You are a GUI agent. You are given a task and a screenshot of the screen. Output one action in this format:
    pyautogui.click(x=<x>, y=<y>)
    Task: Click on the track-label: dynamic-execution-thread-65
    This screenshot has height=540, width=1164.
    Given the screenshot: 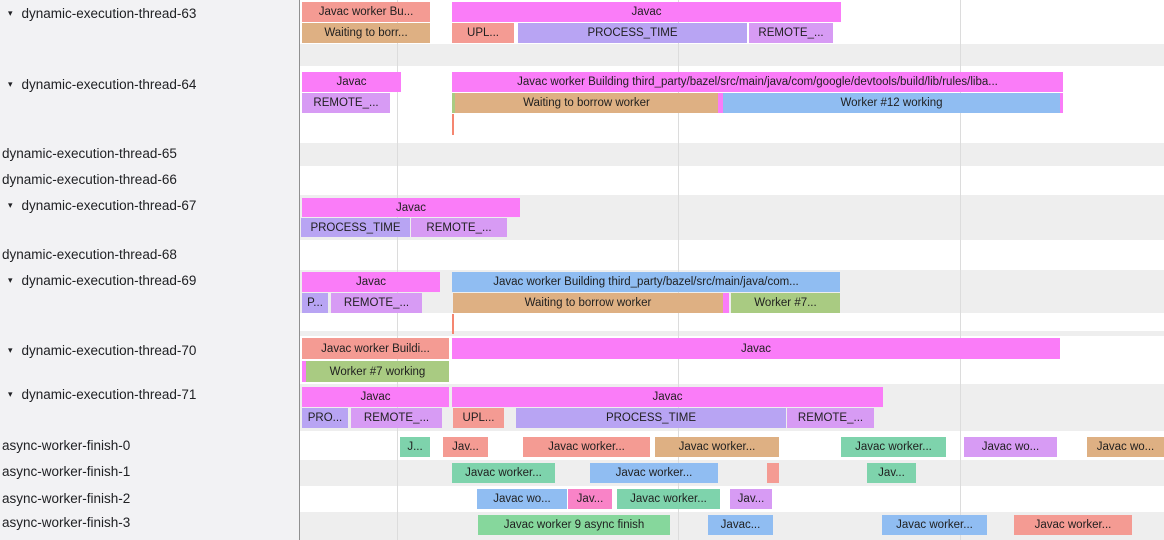 What is the action you would take?
    pyautogui.click(x=89, y=153)
    